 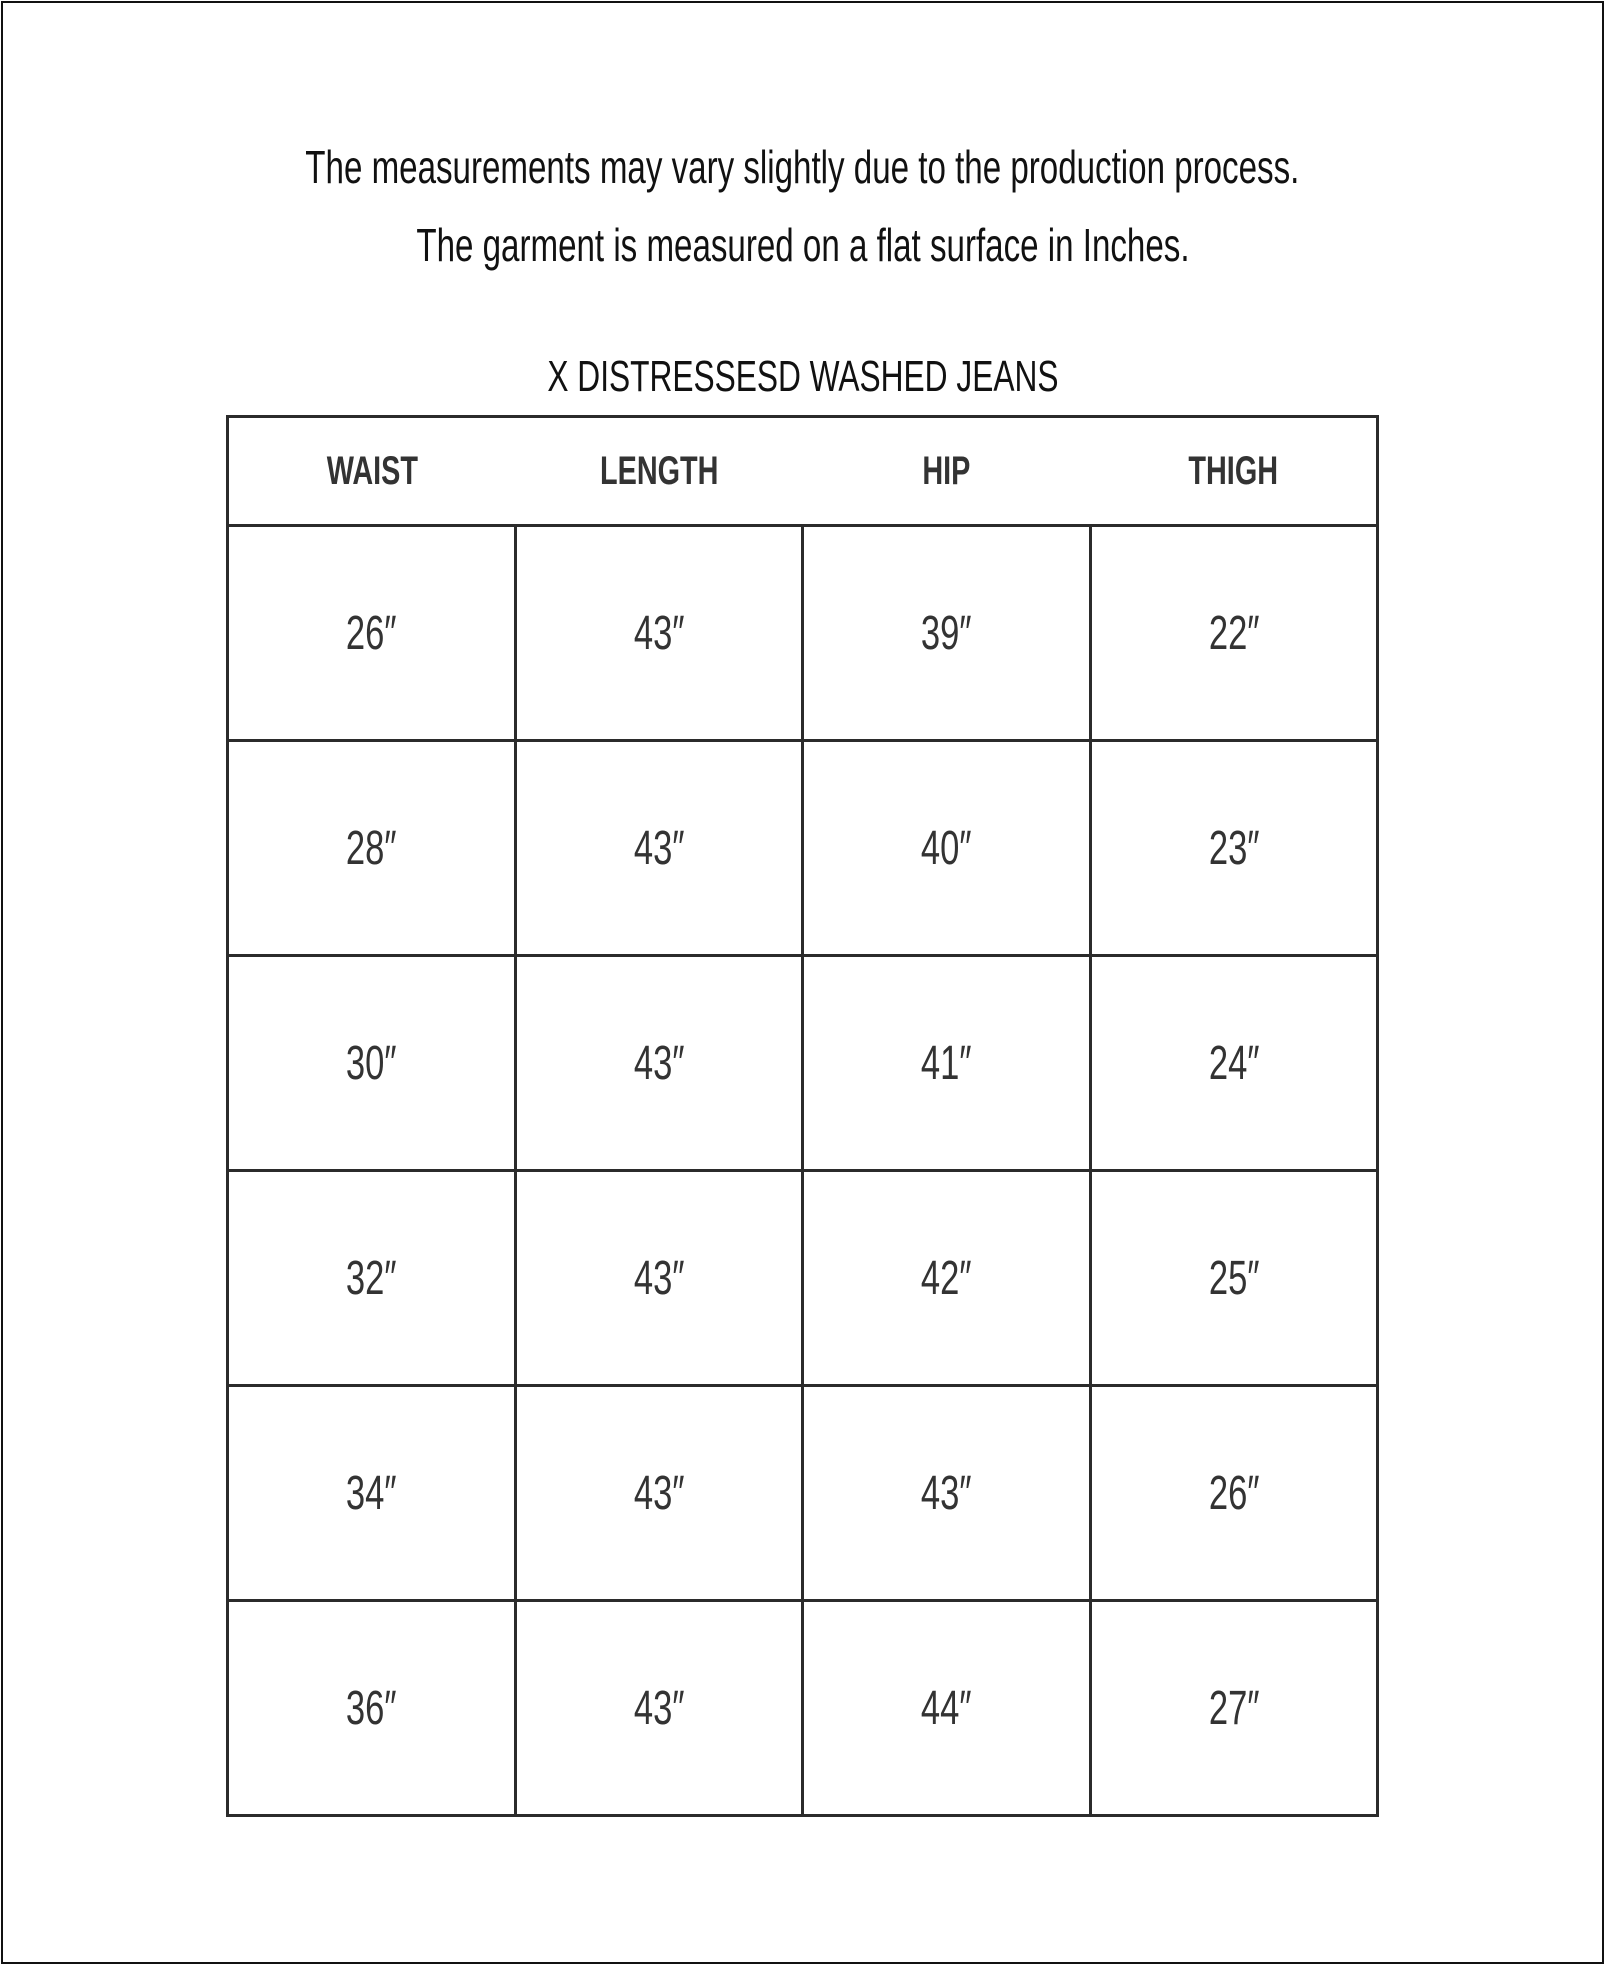 I want to click on cell-hip: 42″, so click(x=946, y=1278).